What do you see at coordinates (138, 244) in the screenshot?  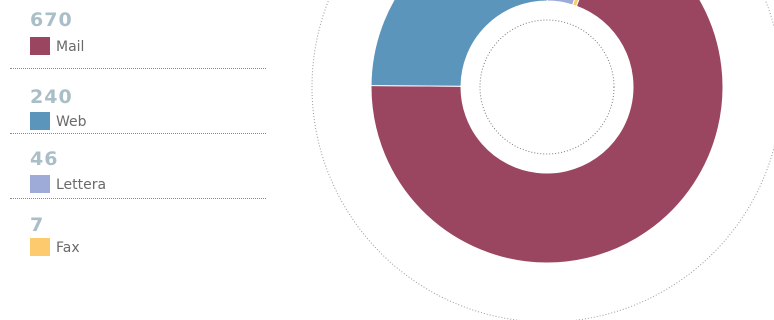 I see `legend-item-fax: 7 Fax` at bounding box center [138, 244].